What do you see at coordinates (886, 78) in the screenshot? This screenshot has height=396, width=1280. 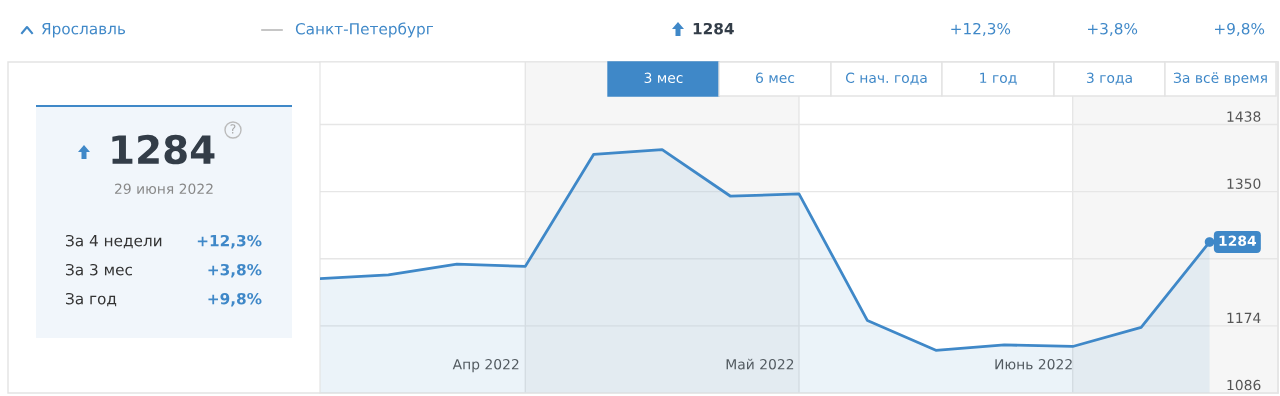 I see `annotation: С нач. года` at bounding box center [886, 78].